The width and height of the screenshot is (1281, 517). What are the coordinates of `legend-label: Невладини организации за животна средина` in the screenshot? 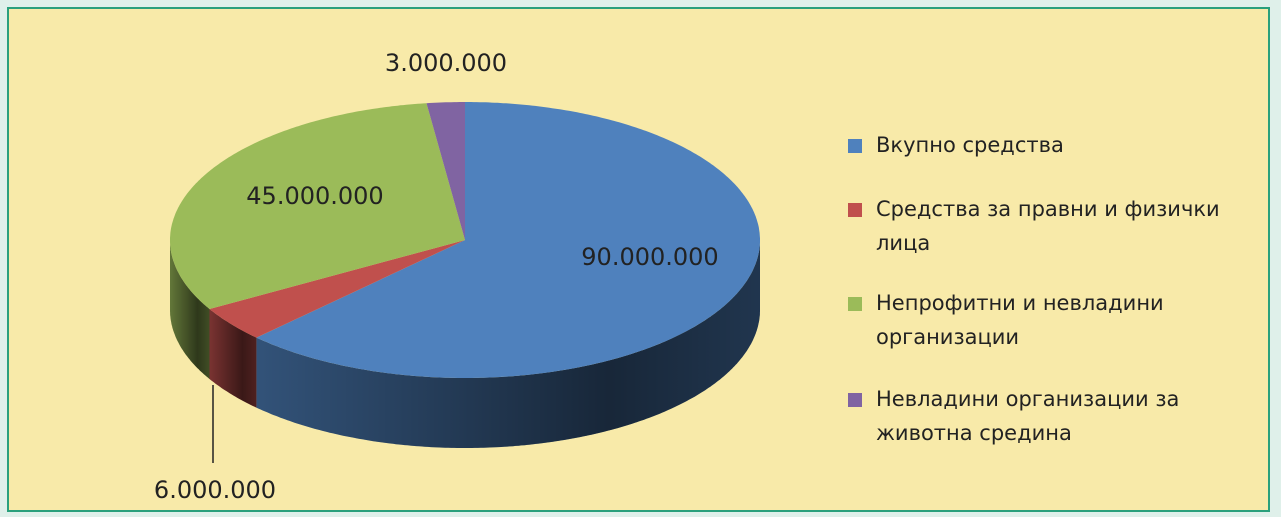 It's located at (1028, 416).